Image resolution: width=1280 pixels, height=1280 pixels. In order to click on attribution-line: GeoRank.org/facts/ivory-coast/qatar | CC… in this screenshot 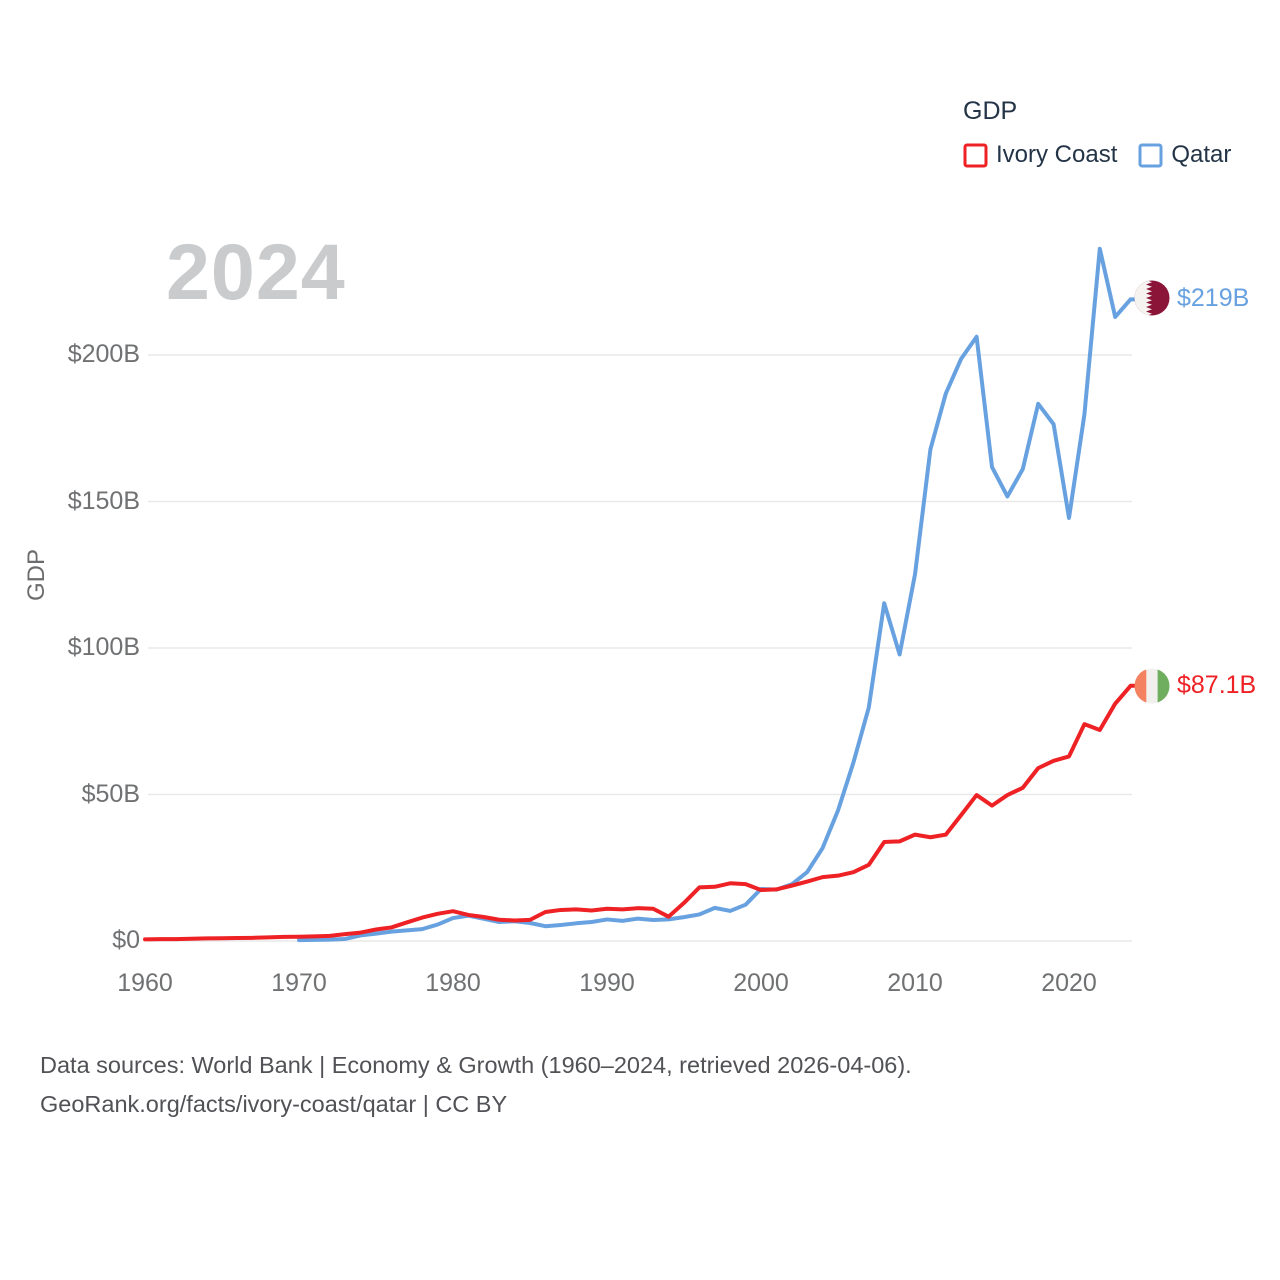, I will do `click(274, 1104)`.